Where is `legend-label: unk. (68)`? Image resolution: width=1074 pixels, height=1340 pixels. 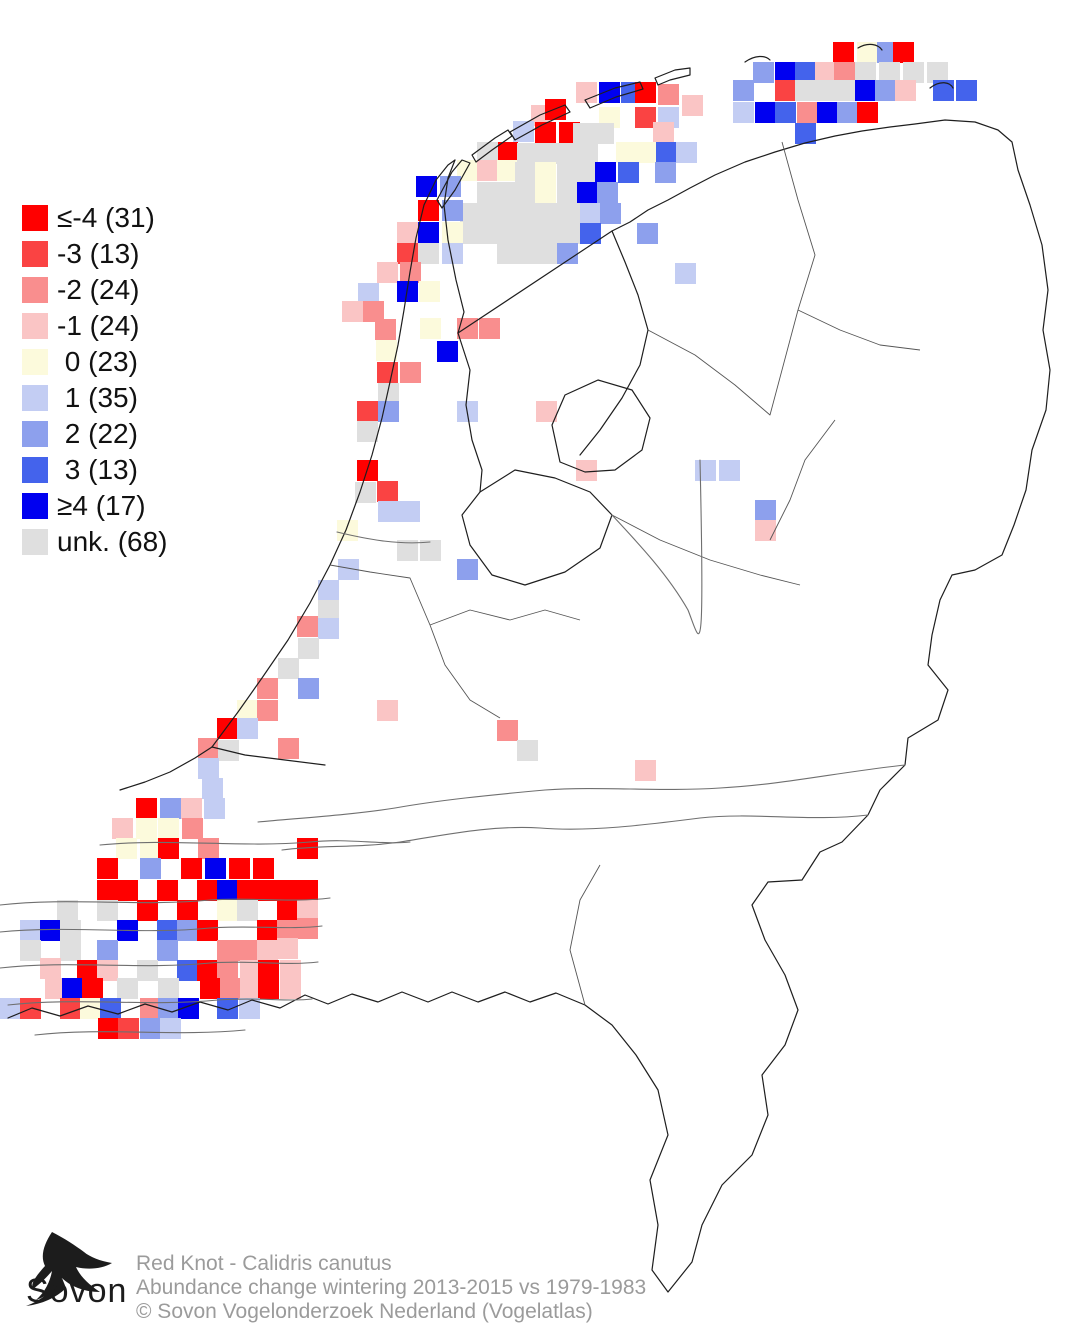 legend-label: unk. (68) is located at coordinates (112, 541).